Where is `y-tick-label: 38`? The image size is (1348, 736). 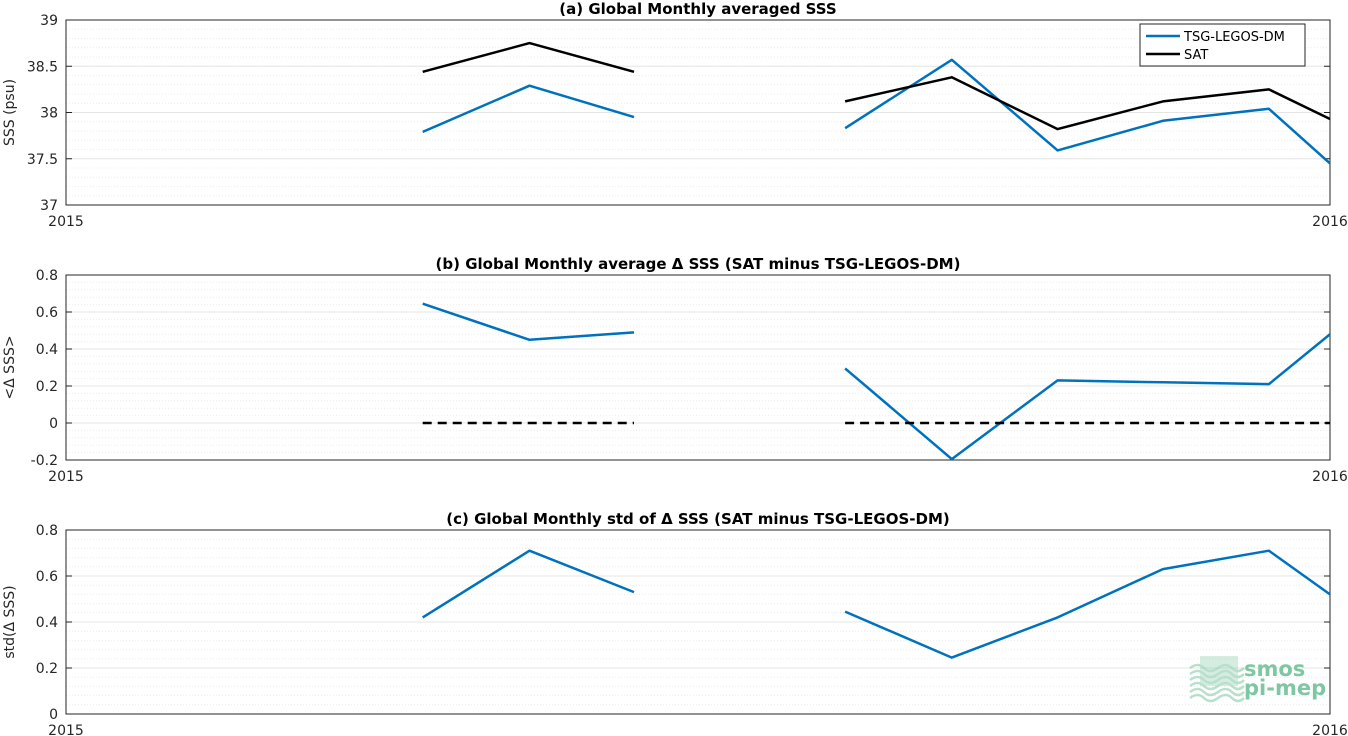
y-tick-label: 38 is located at coordinates (49, 114).